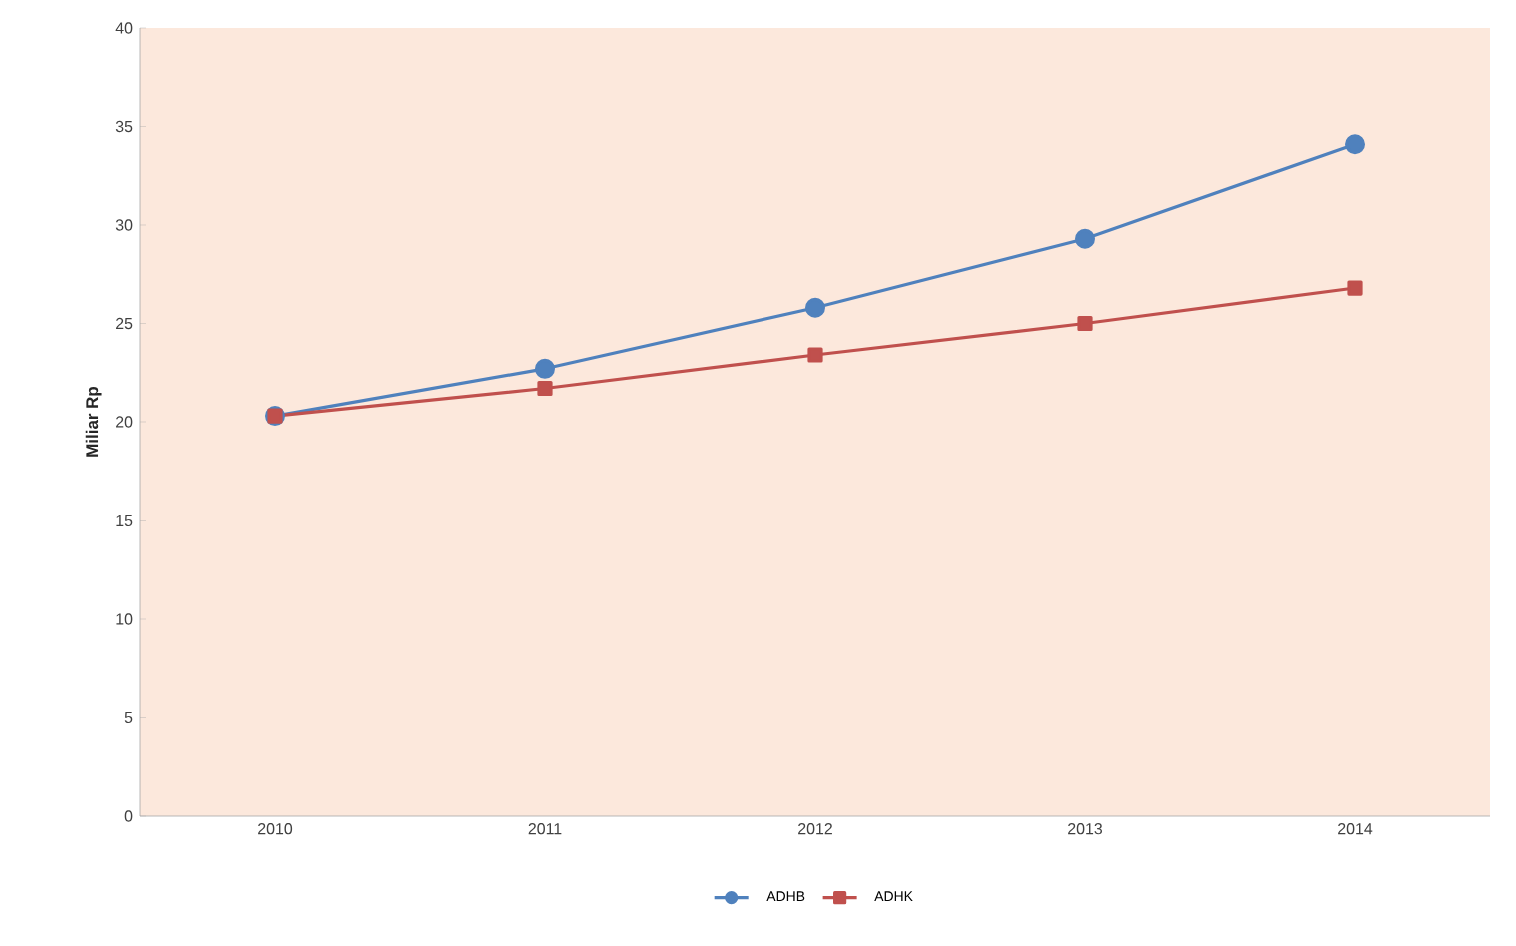 This screenshot has height=946, width=1516. Describe the element at coordinates (93, 421) in the screenshot. I see `y-axis-title: Miliar Rp` at that location.